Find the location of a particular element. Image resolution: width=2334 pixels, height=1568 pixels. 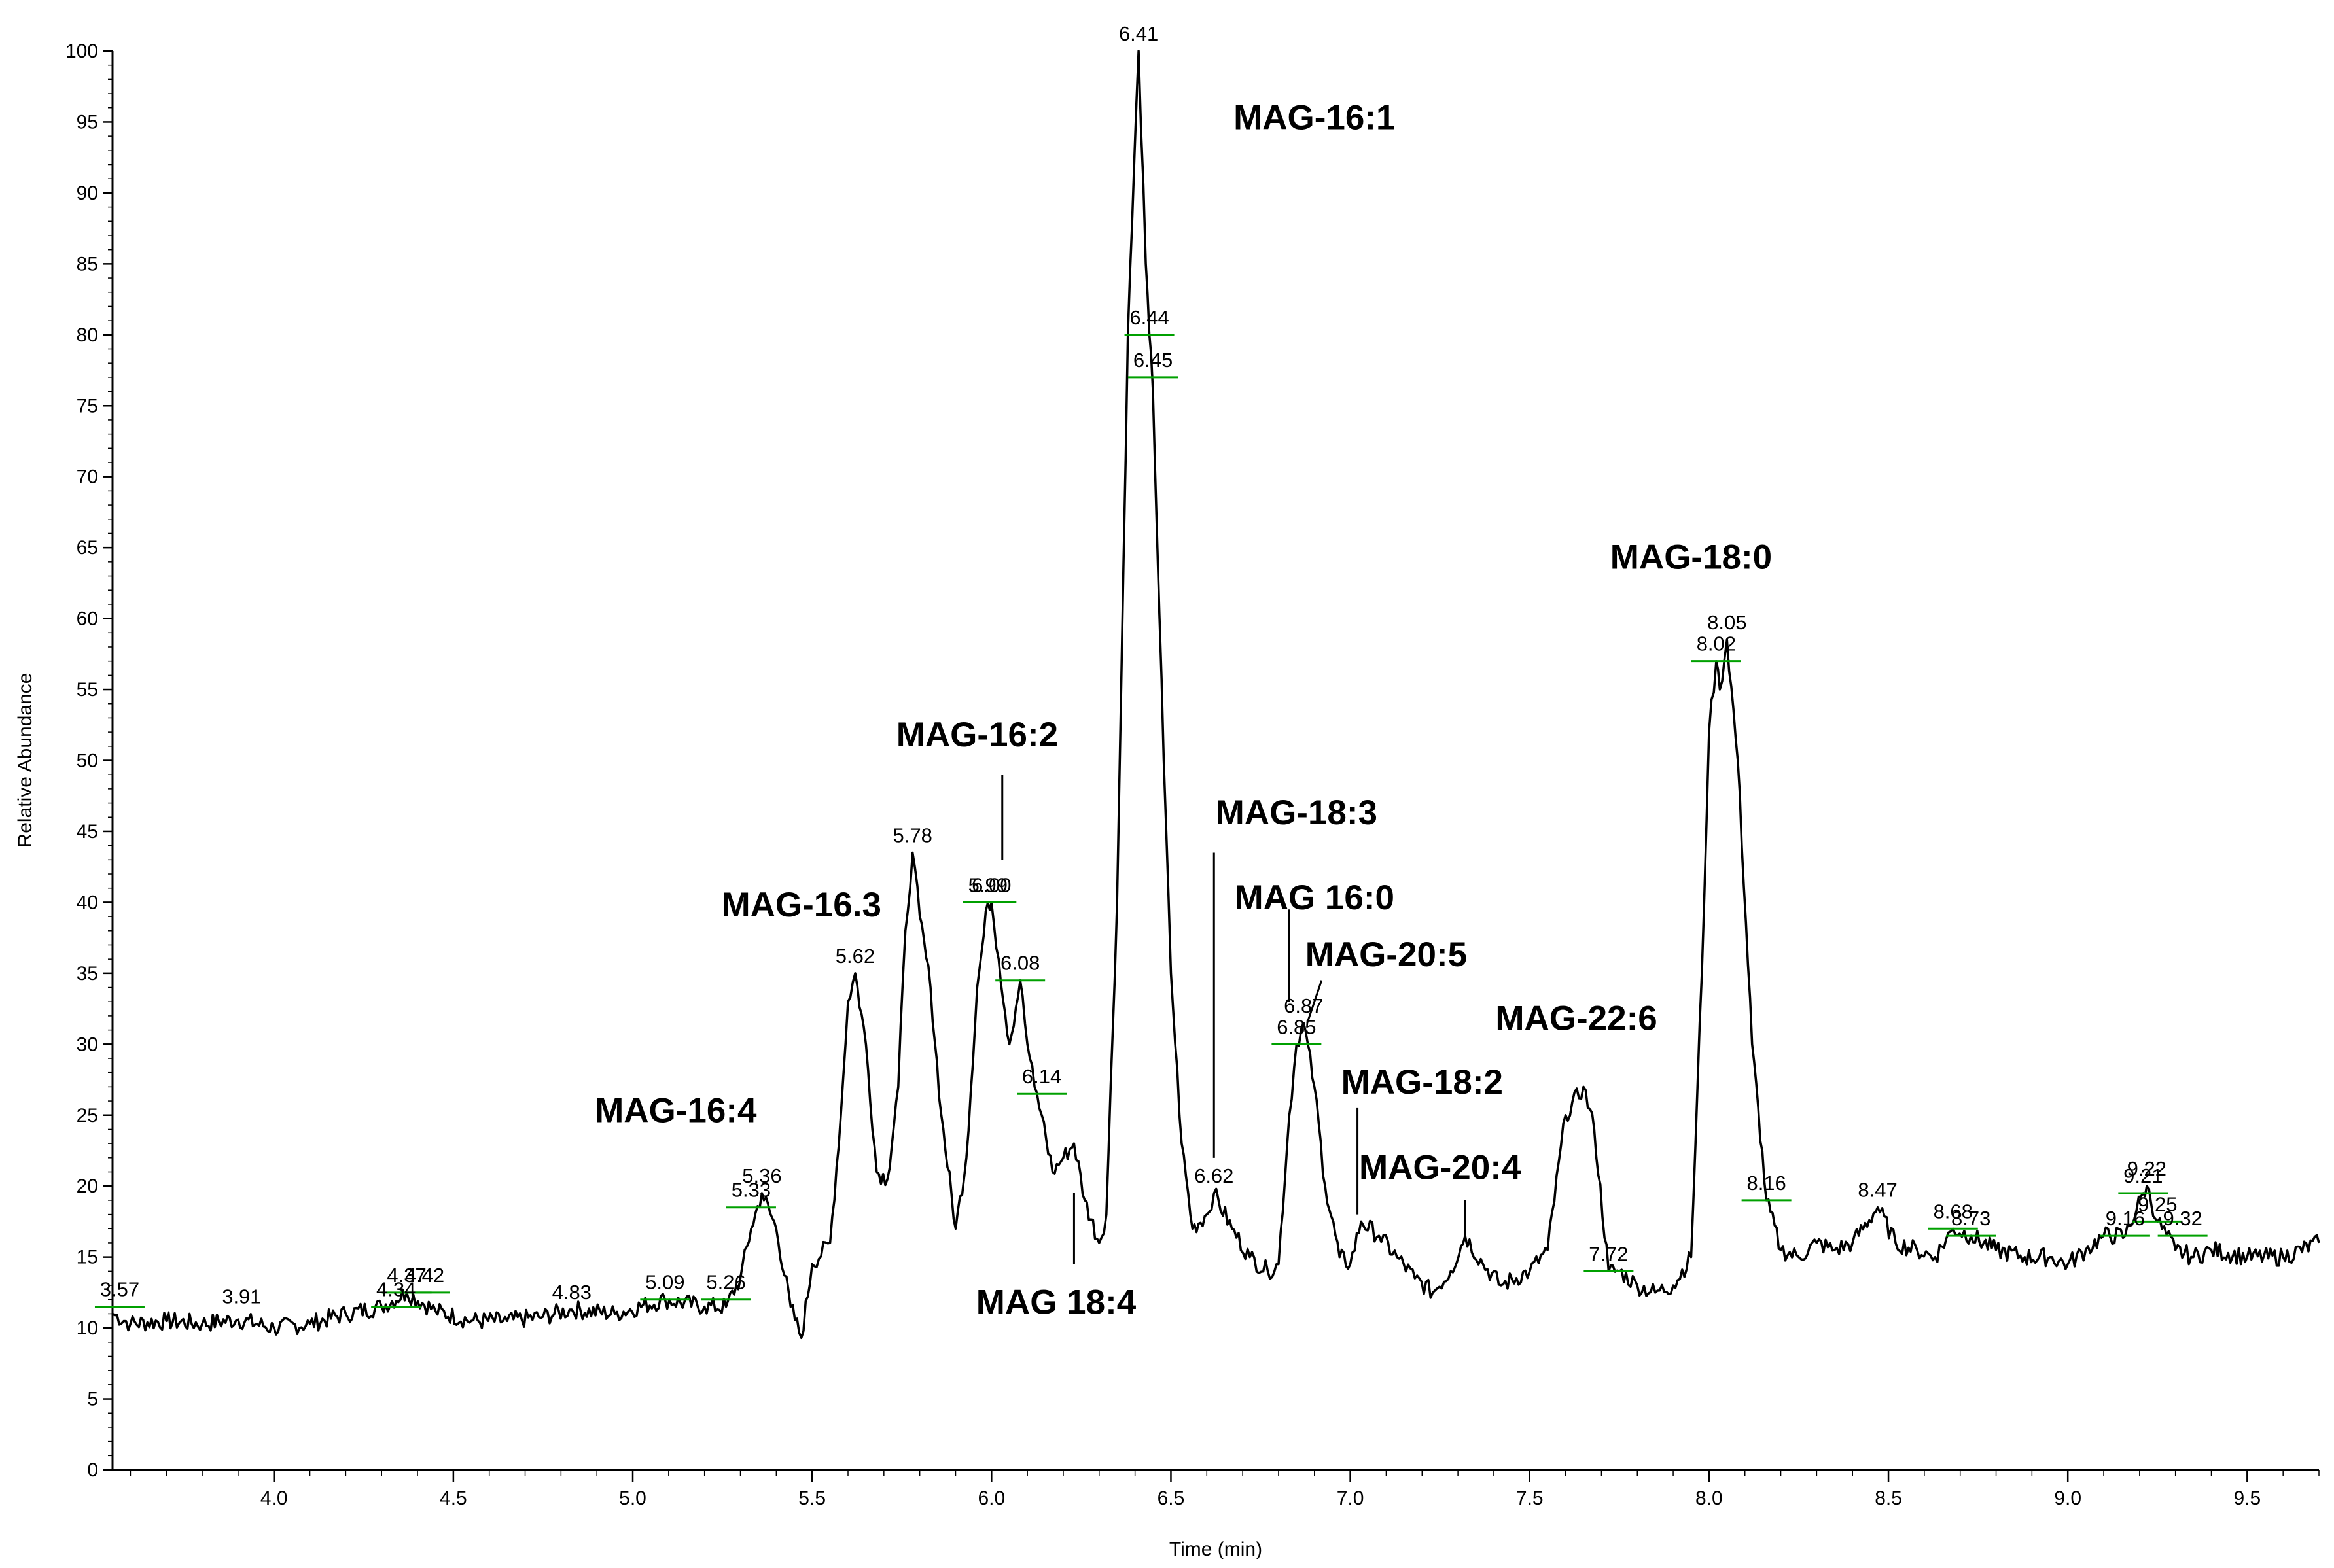

x-tick-label: 6.5 is located at coordinates (1171, 1498).